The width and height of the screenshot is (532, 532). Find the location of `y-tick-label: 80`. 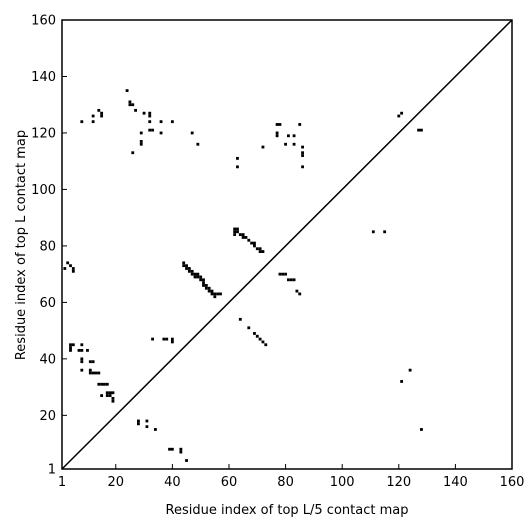

y-tick-label: 80 is located at coordinates (47, 246).